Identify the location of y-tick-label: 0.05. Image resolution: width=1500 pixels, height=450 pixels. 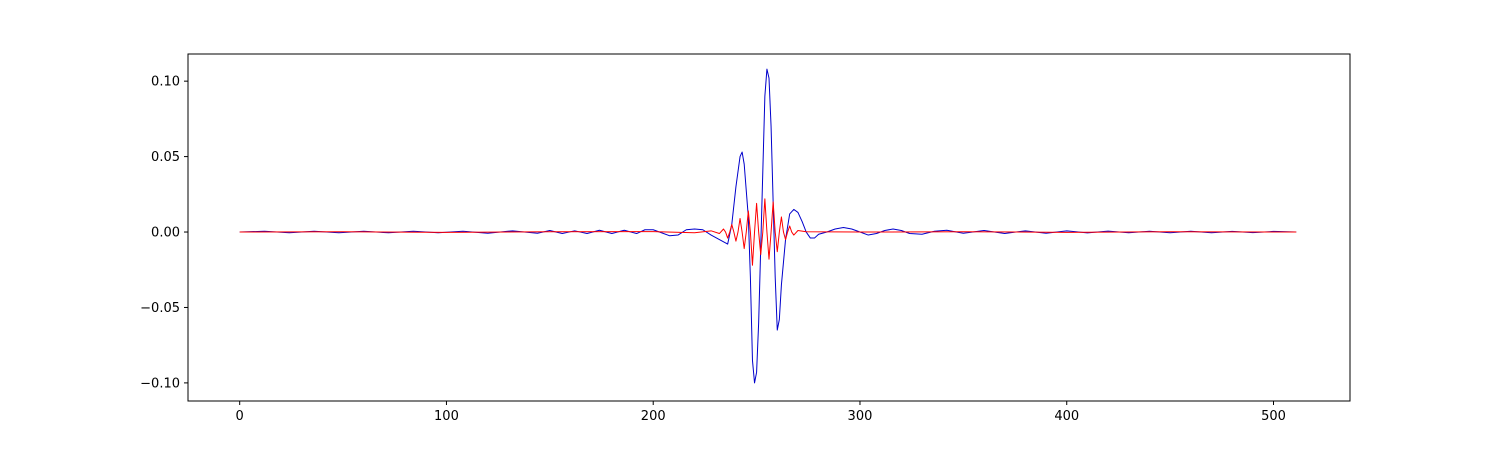
(165, 157).